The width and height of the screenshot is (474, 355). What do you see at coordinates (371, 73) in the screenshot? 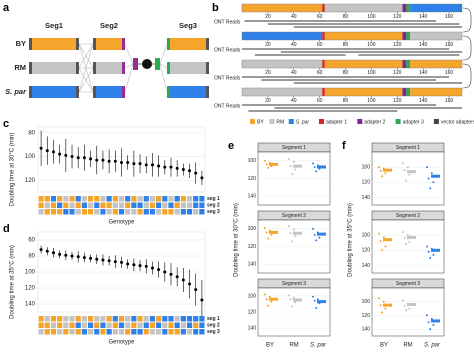
I see `tick-label: 100` at bounding box center [371, 73].